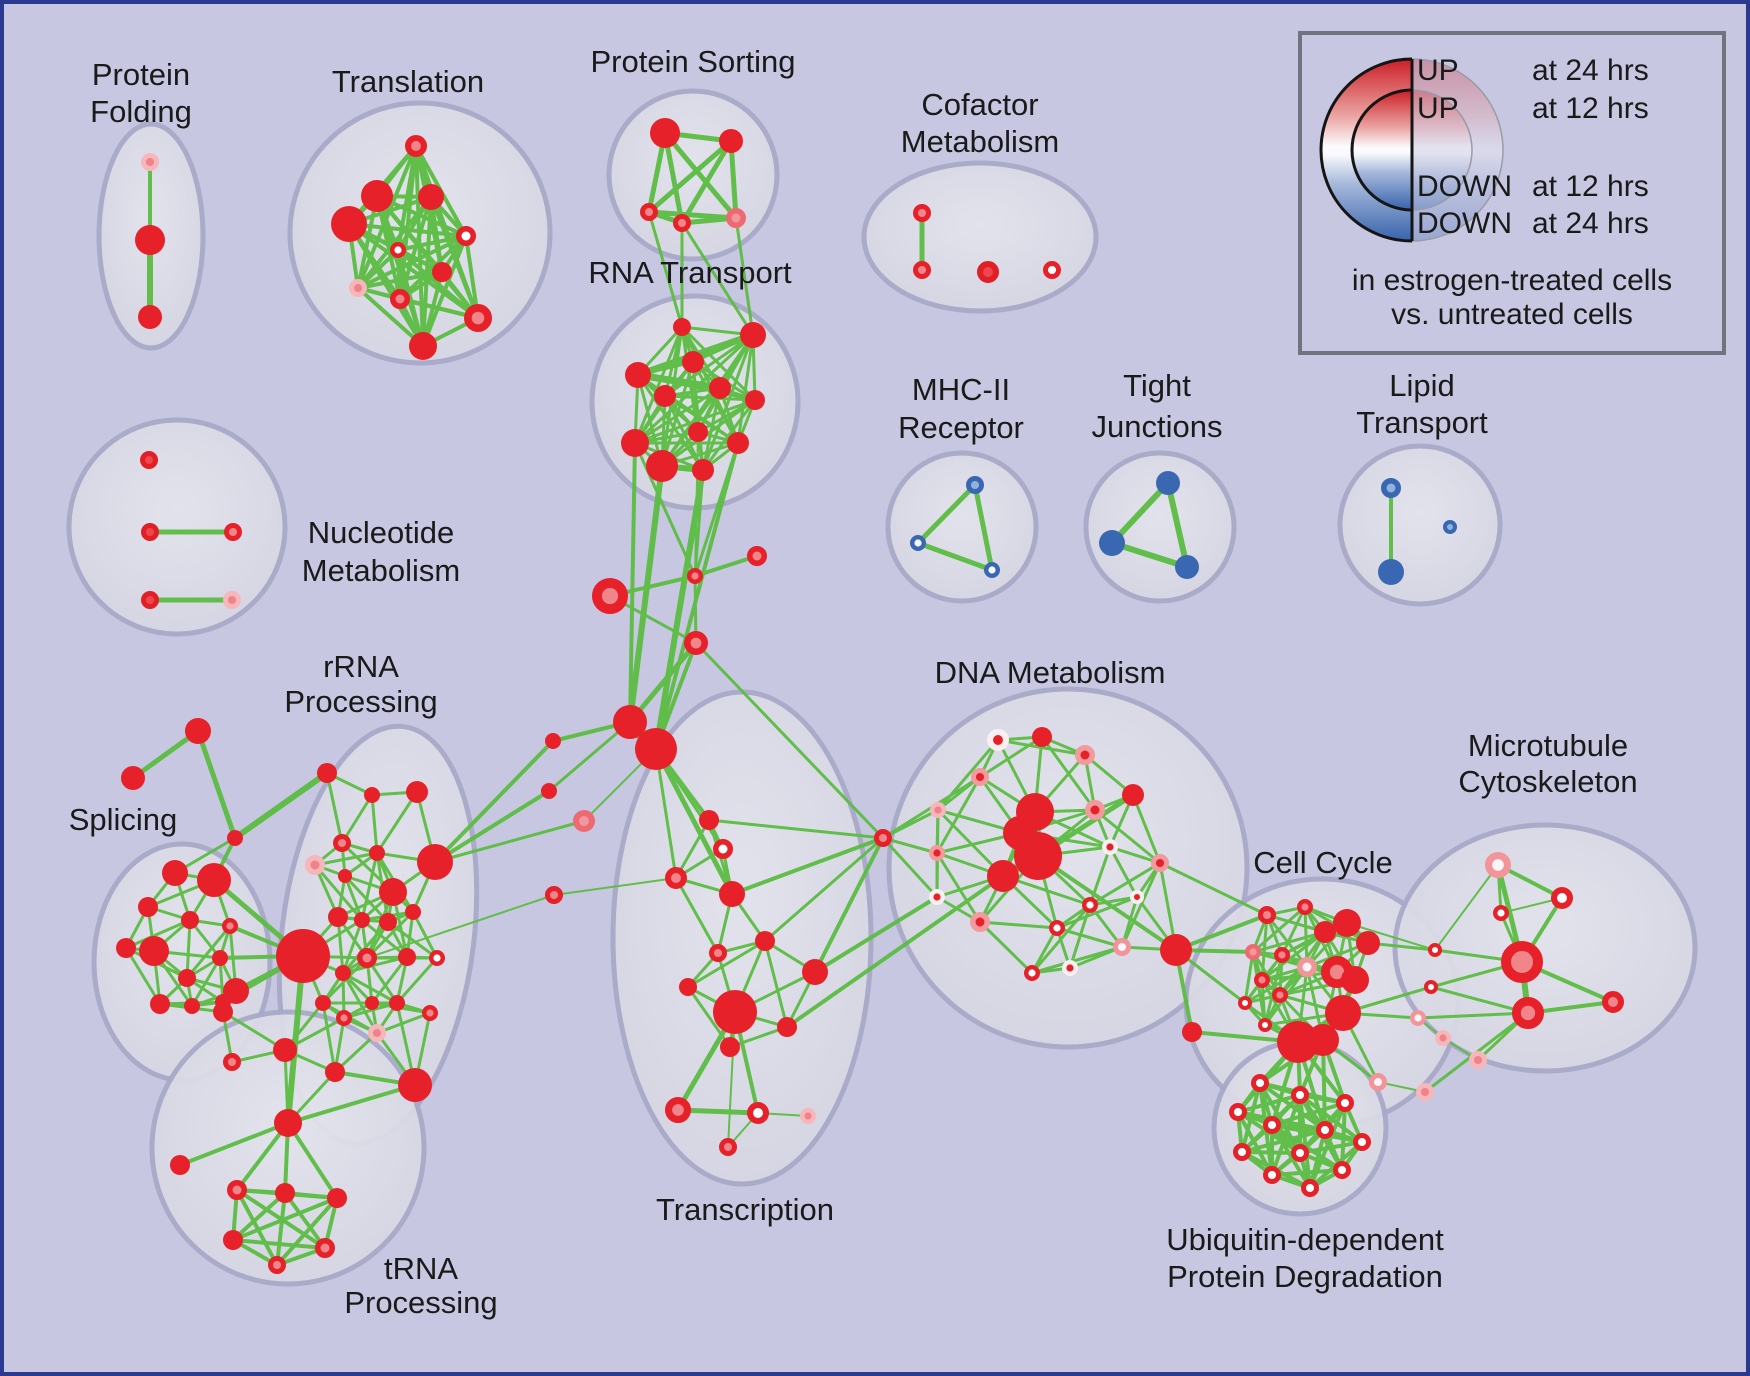 The height and width of the screenshot is (1376, 1750). Describe the element at coordinates (992, 570) in the screenshot. I see `node-mh3` at that location.